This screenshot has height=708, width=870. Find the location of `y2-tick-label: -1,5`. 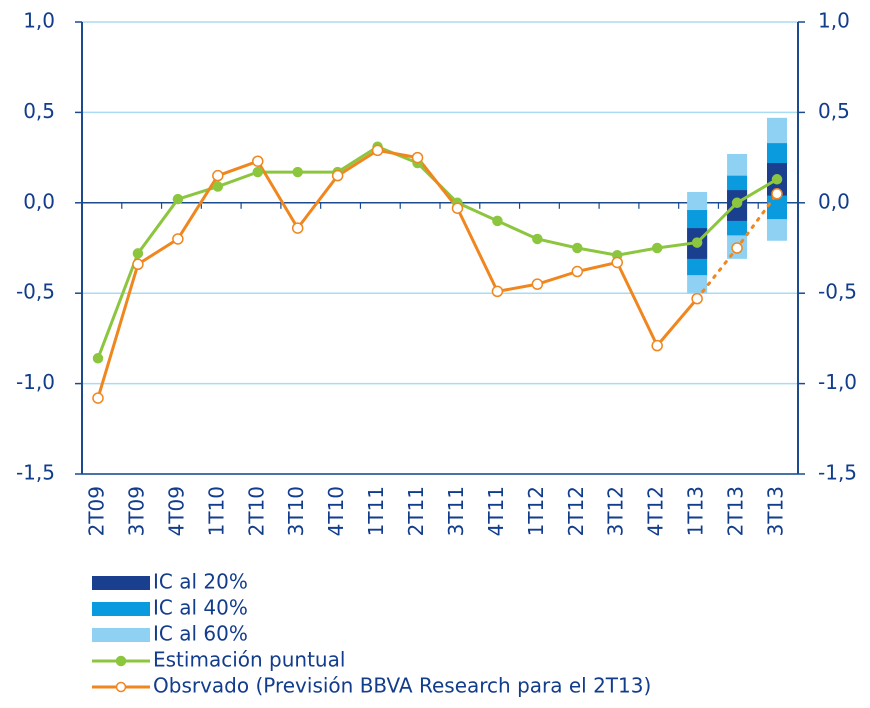

y2-tick-label: -1,5 is located at coordinates (837, 473).